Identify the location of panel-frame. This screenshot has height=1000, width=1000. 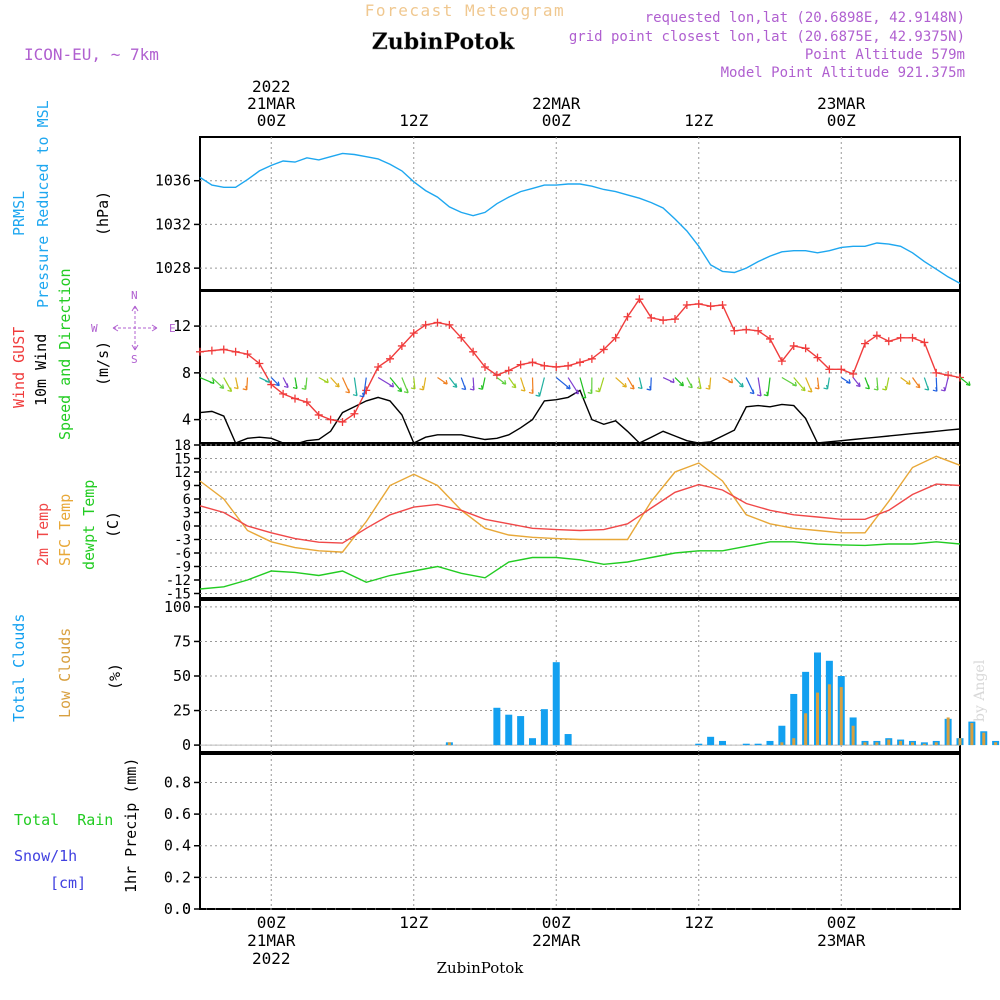
(580, 367).